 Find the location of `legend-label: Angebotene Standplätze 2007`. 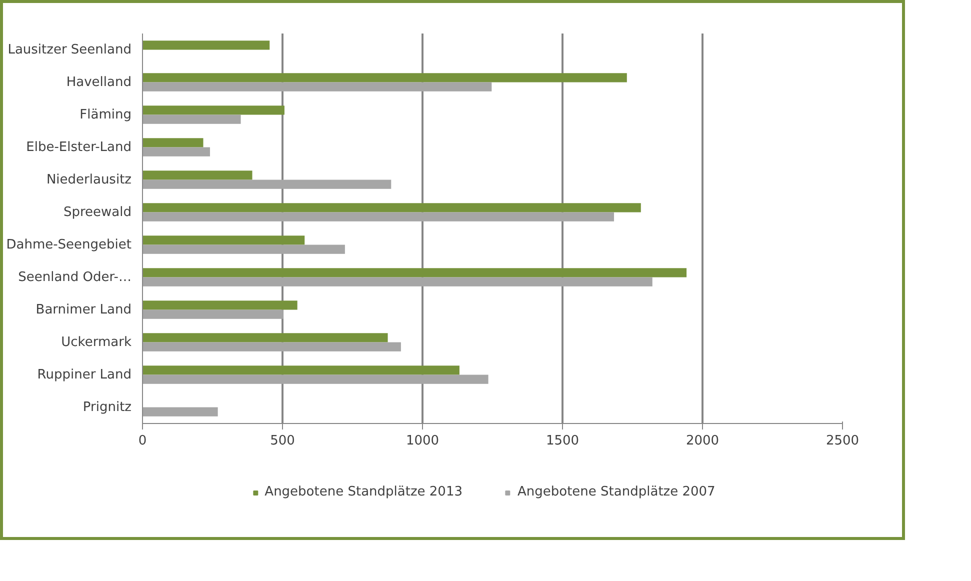

legend-label: Angebotene Standplätze 2007 is located at coordinates (617, 492).